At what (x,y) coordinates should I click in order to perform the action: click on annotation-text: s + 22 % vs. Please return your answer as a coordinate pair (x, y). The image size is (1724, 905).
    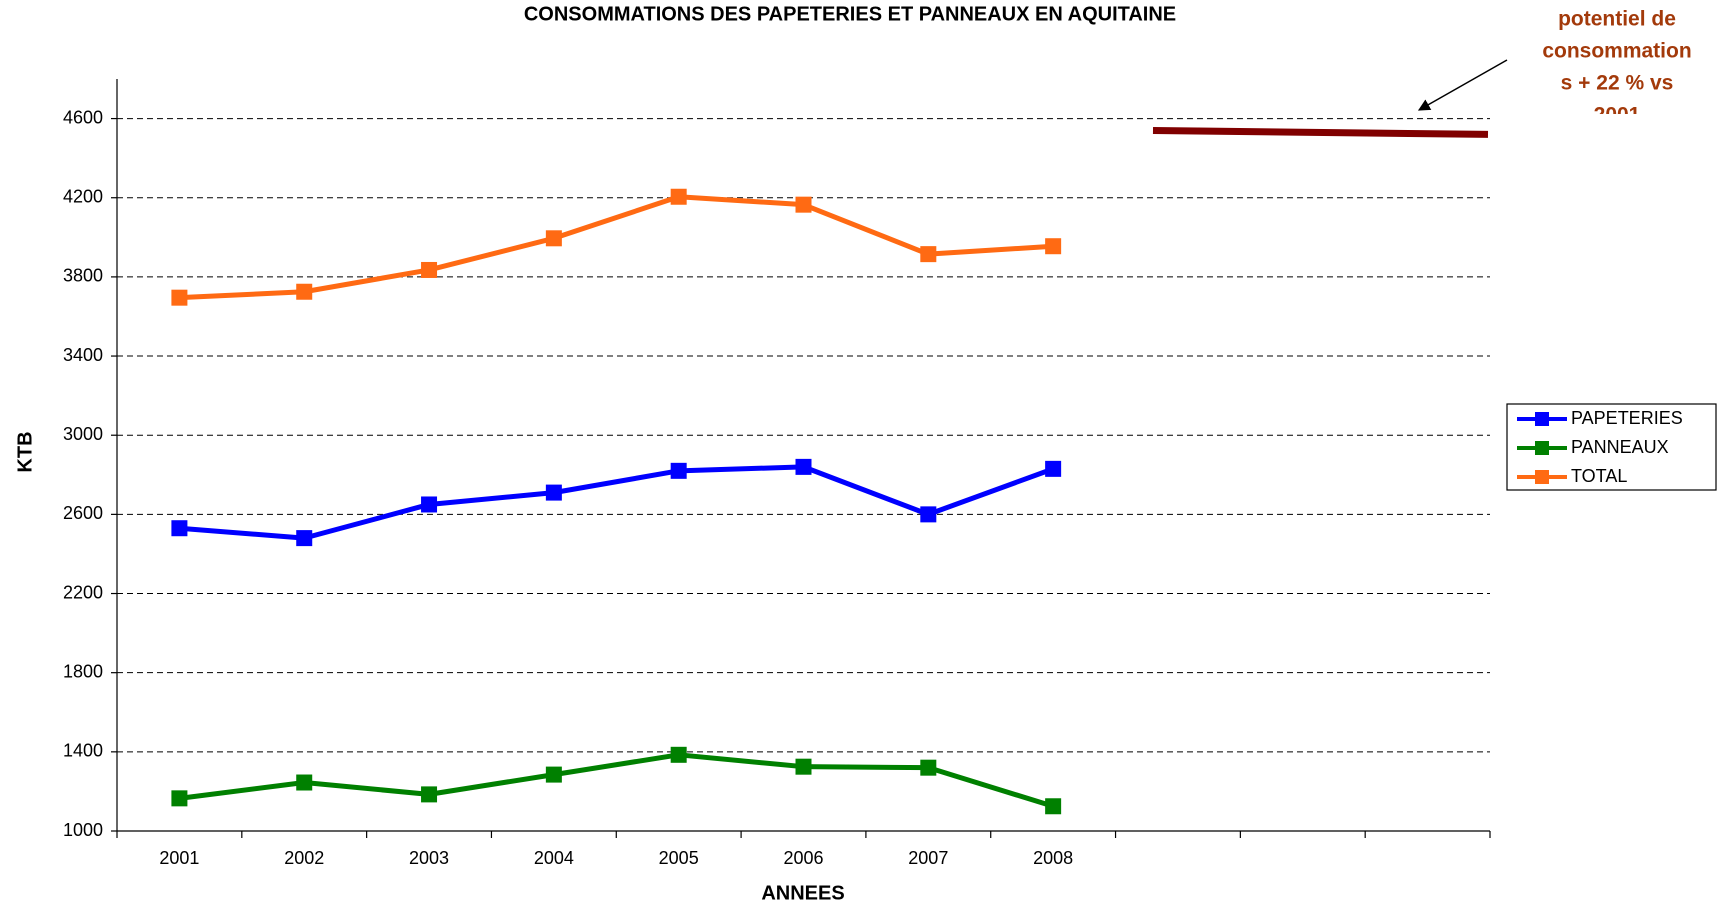
    Looking at the image, I should click on (1617, 83).